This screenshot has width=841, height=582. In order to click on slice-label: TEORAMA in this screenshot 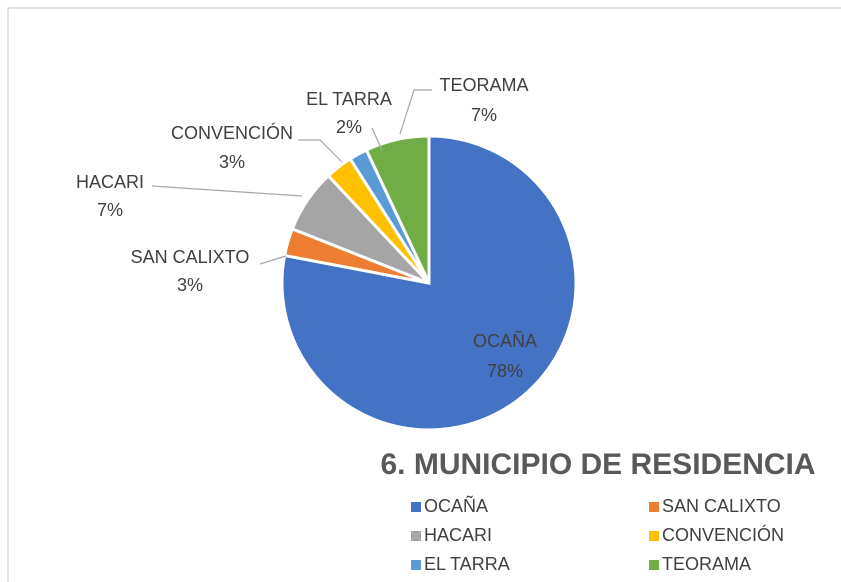, I will do `click(483, 85)`.